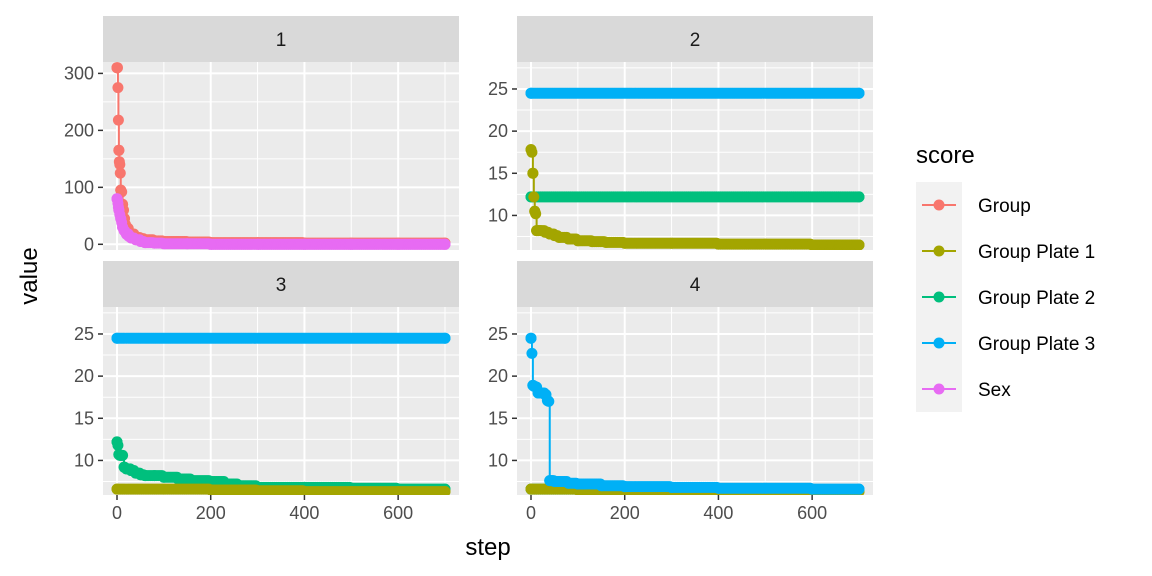  I want to click on panel-1: 1 0 100 200 300, so click(261, 135).